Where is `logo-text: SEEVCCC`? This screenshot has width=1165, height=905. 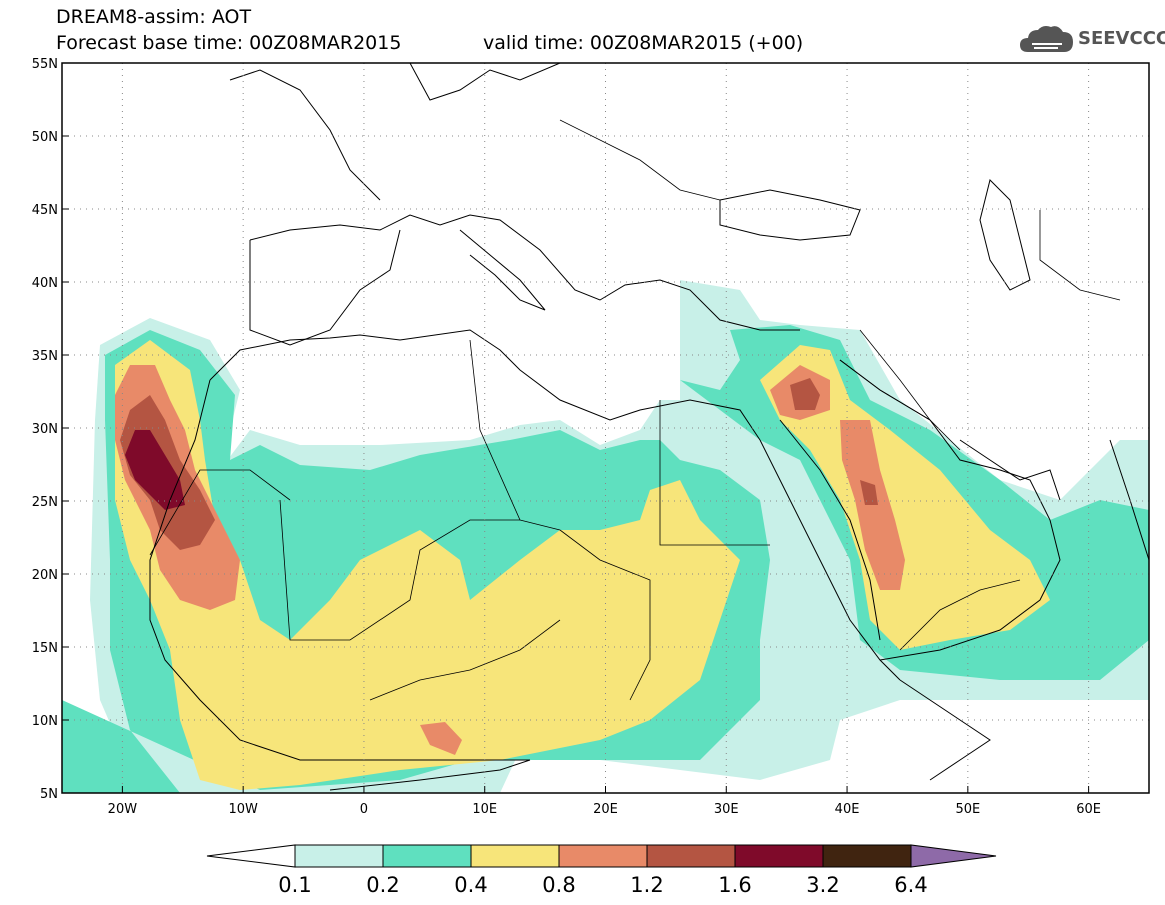
logo-text: SEEVCCC is located at coordinates (1121, 38).